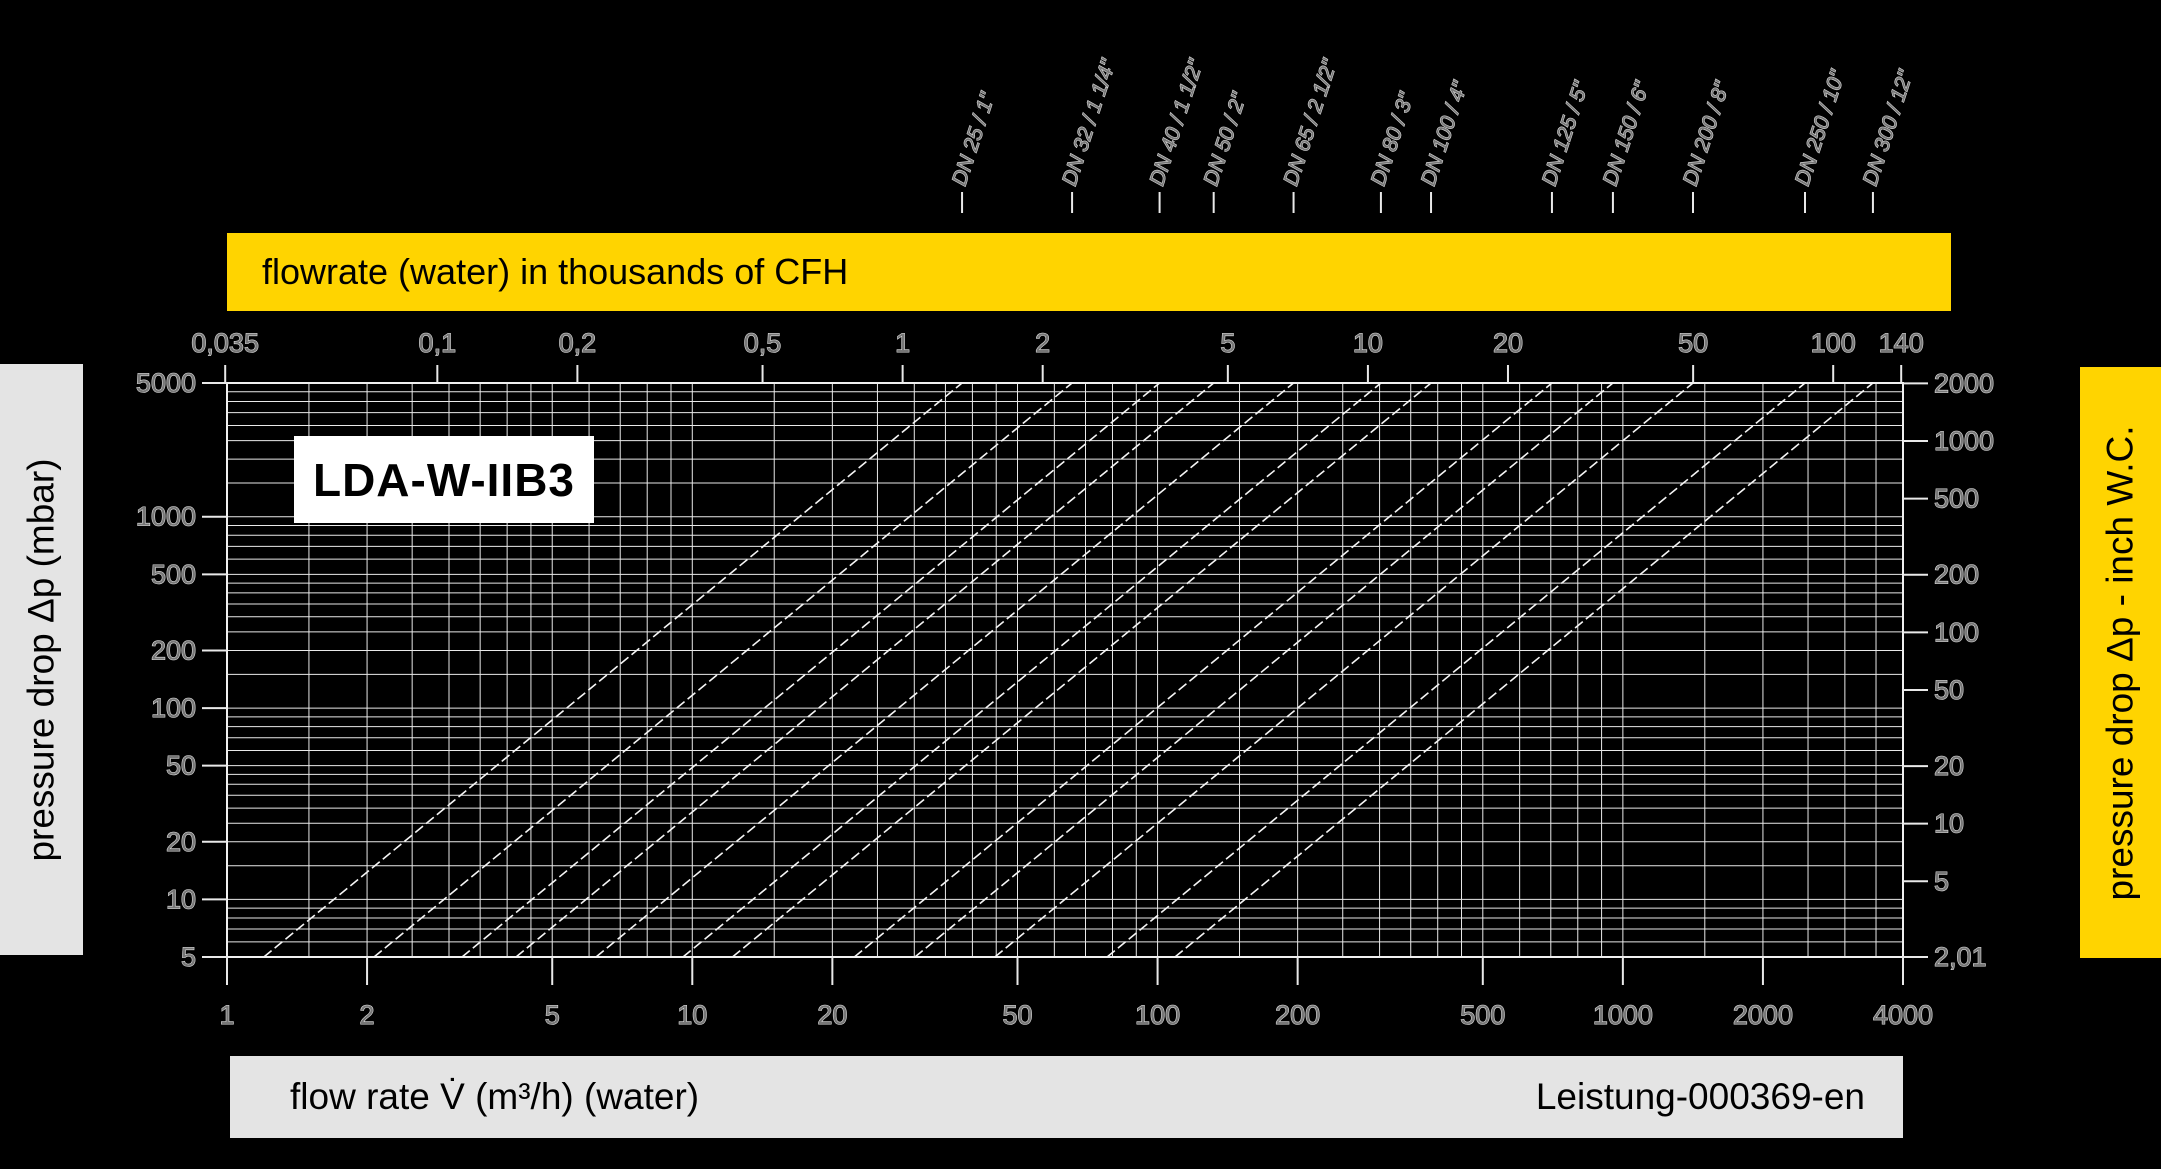 Image resolution: width=2161 pixels, height=1169 pixels. I want to click on dn-label: DN 250 / 10", so click(1820, 127).